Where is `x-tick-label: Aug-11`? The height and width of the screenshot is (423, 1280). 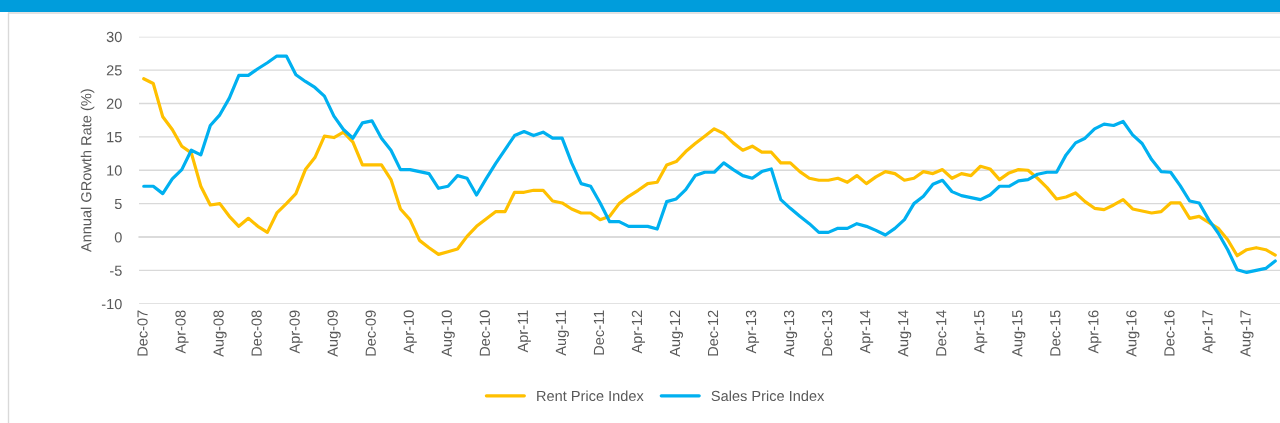
x-tick-label: Aug-11 is located at coordinates (562, 333).